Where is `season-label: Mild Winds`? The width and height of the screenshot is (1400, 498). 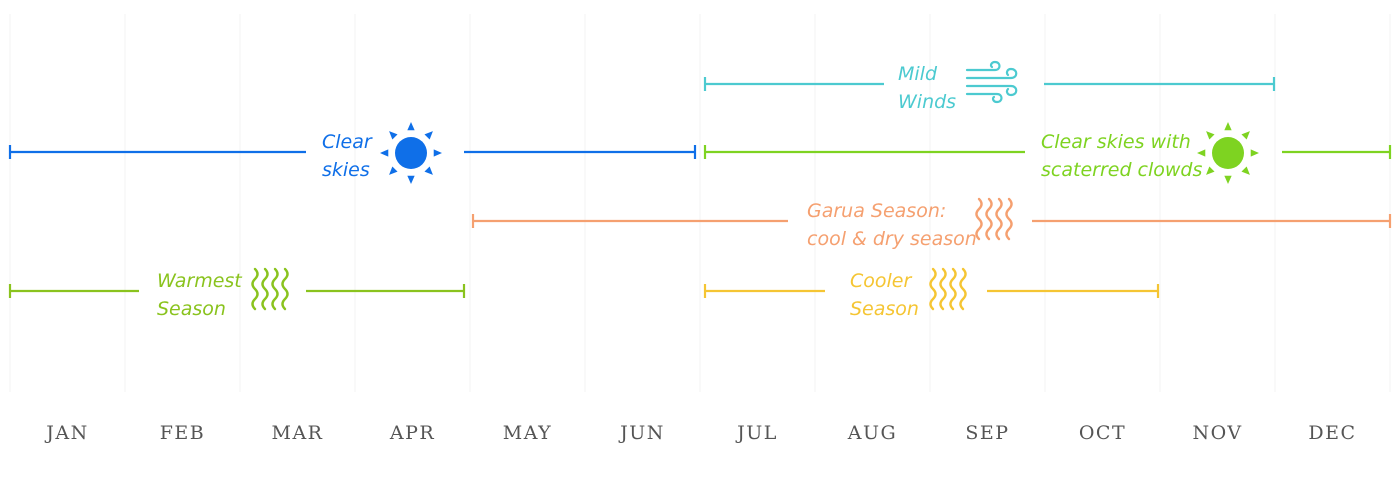 season-label: Mild Winds is located at coordinates (927, 88).